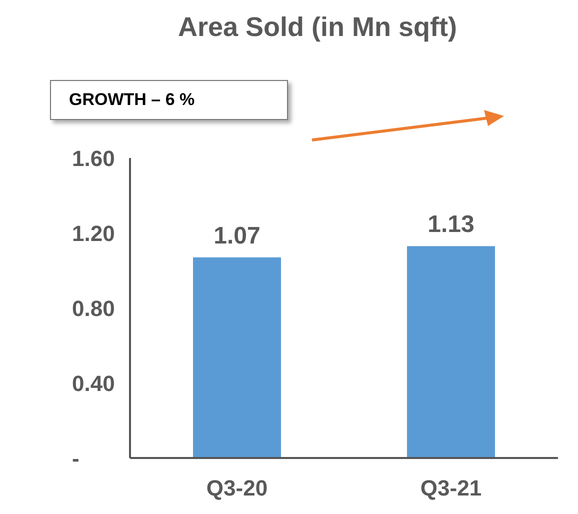  I want to click on data-label: 1.13, so click(451, 224).